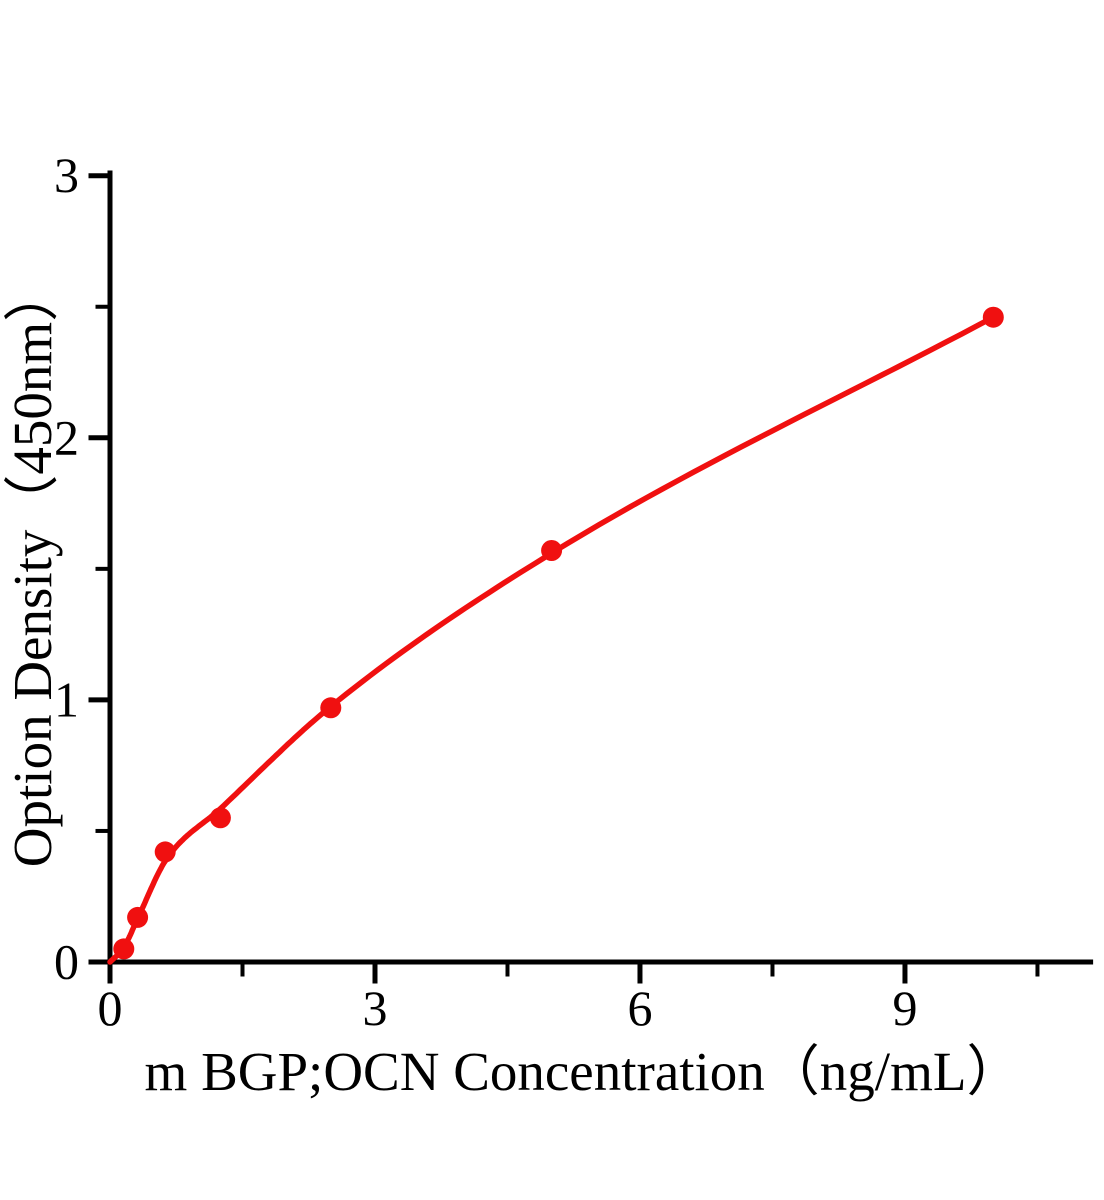  What do you see at coordinates (66, 175) in the screenshot?
I see `y-tick-label: 3` at bounding box center [66, 175].